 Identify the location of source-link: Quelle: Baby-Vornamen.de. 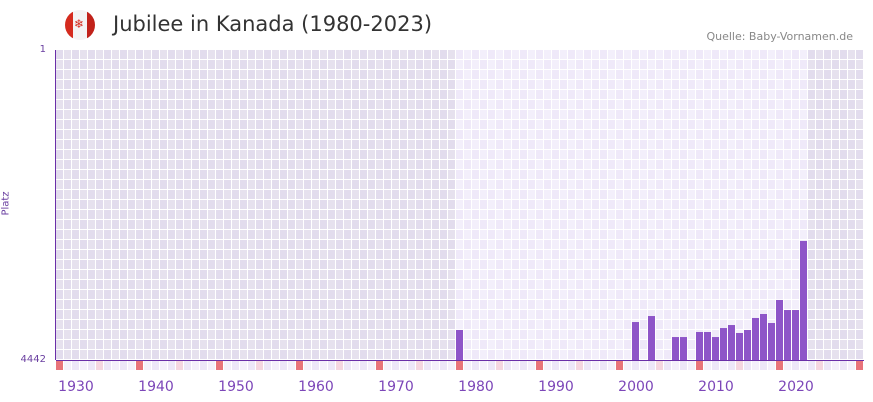
(779, 36).